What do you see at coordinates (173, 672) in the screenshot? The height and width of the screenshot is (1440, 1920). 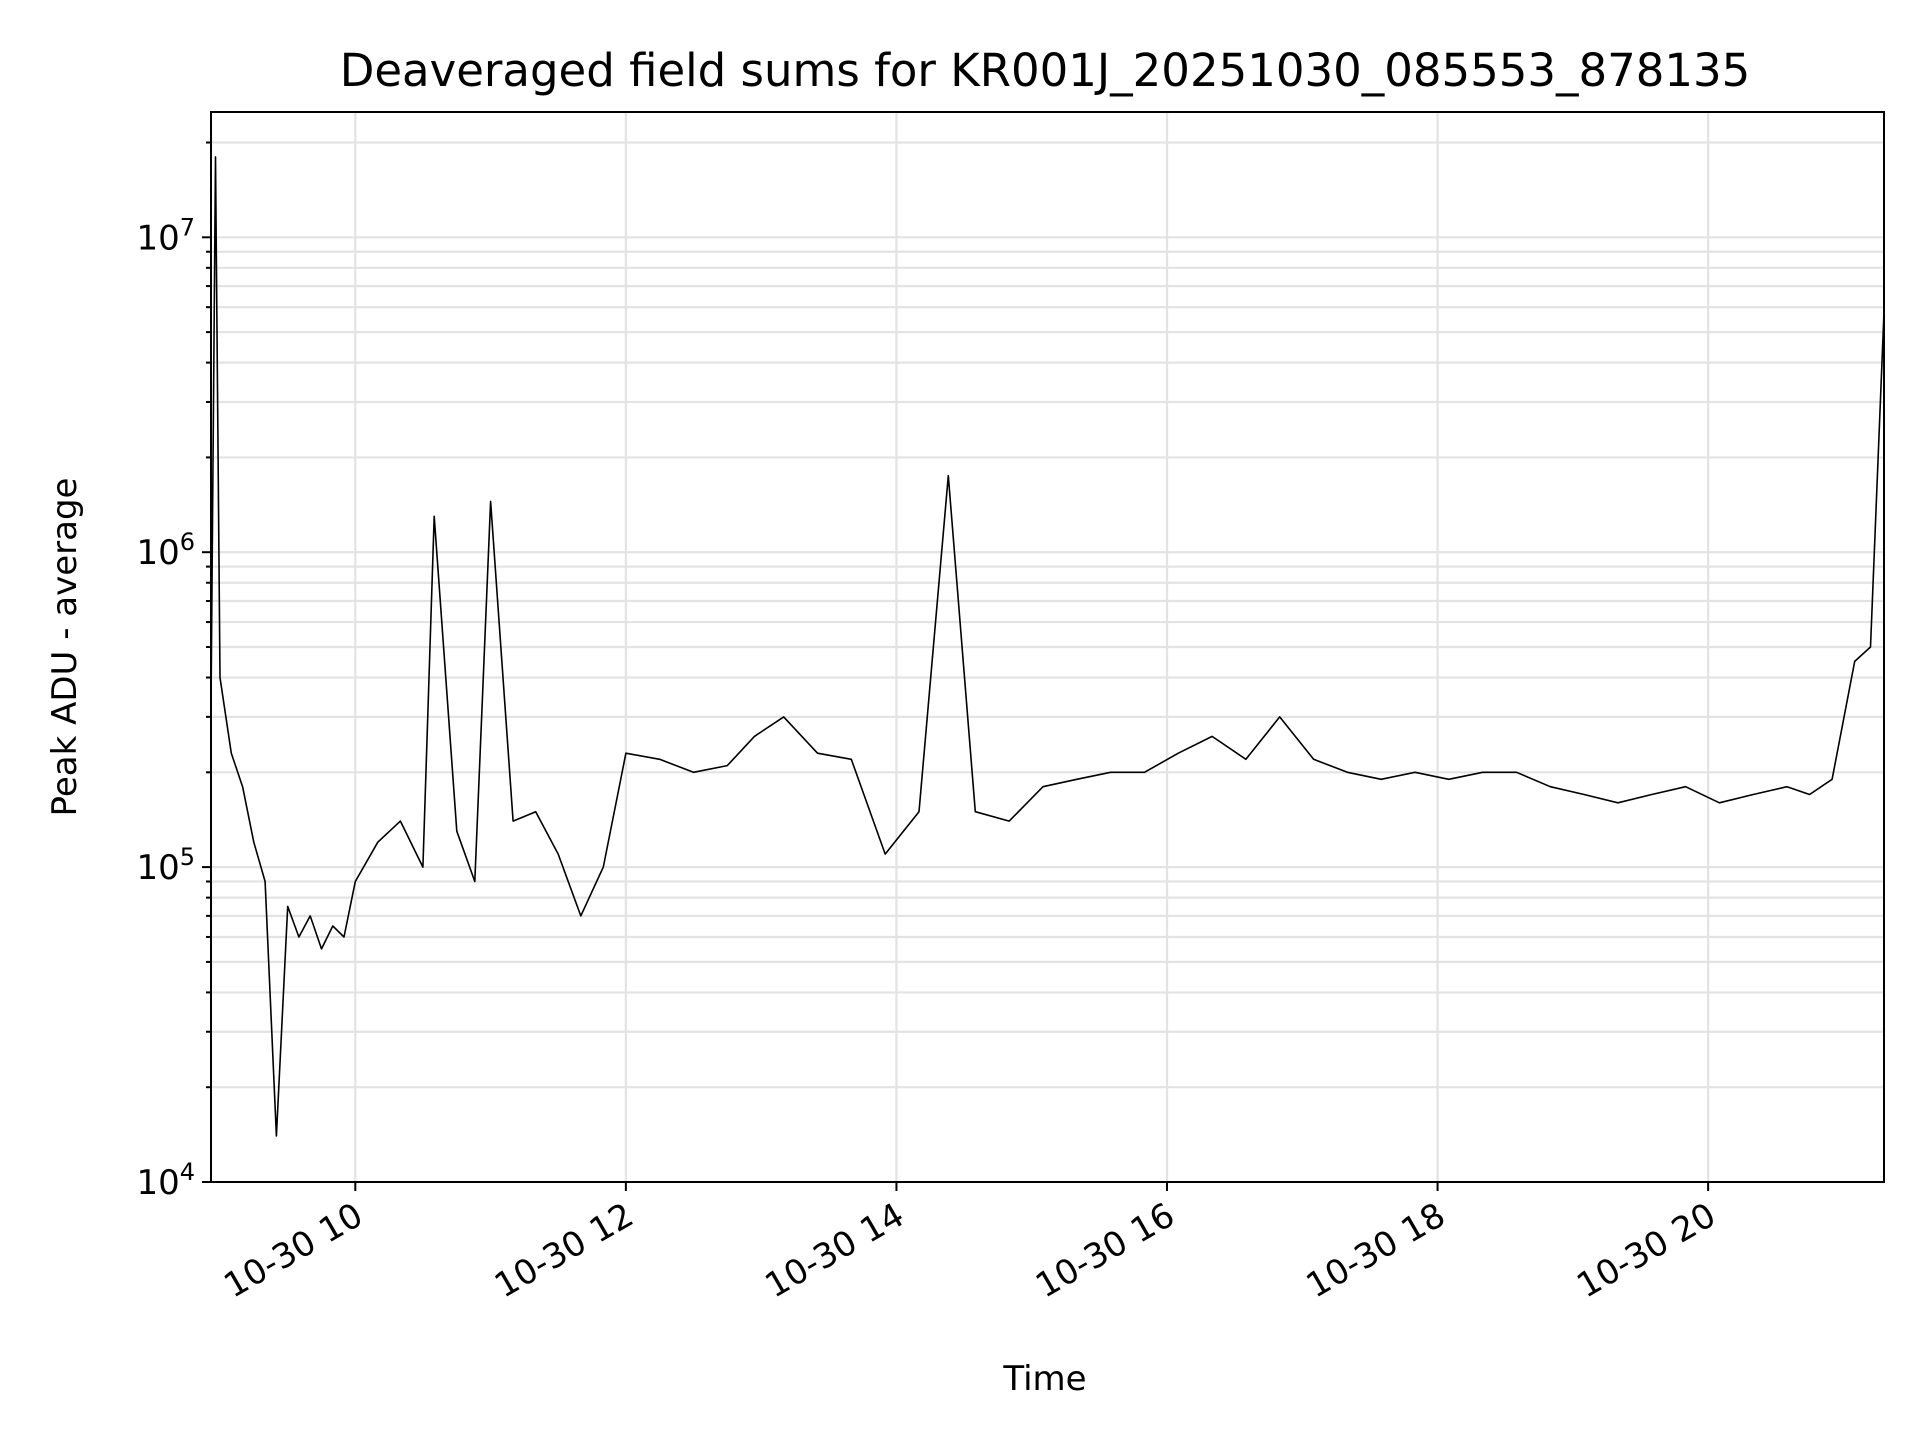 I see `y-axis: 10⁴ 10⁵ 10⁶ 10⁷` at bounding box center [173, 672].